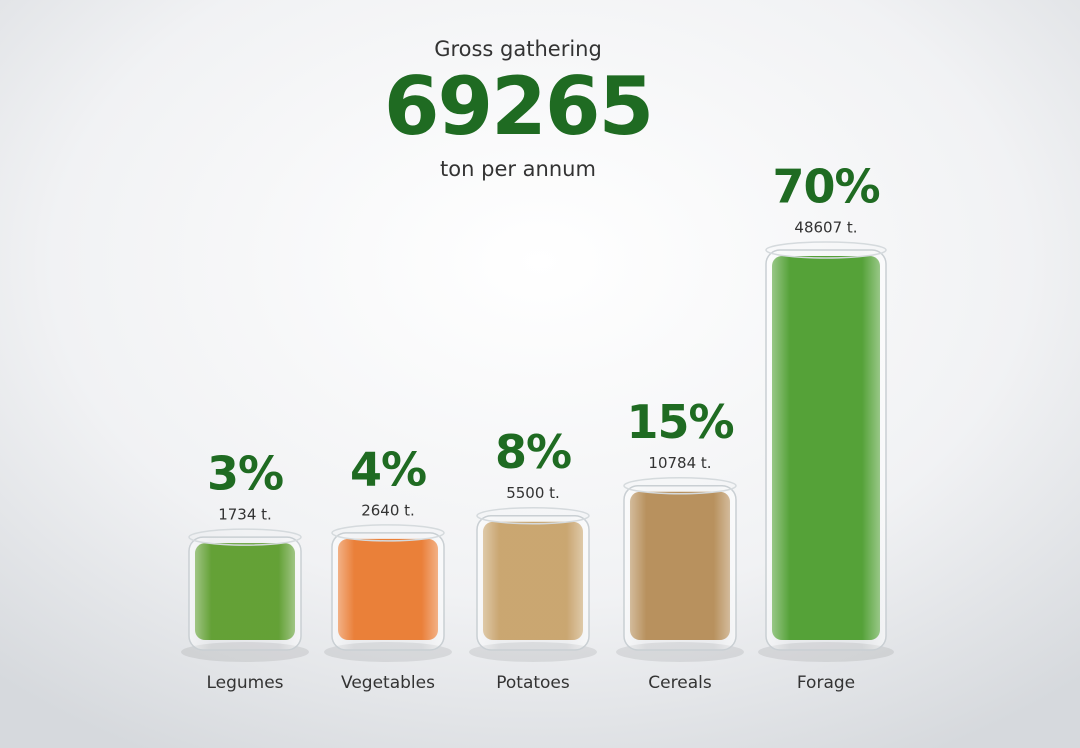 The height and width of the screenshot is (748, 1080). I want to click on subtitle: ton per annum, so click(518, 169).